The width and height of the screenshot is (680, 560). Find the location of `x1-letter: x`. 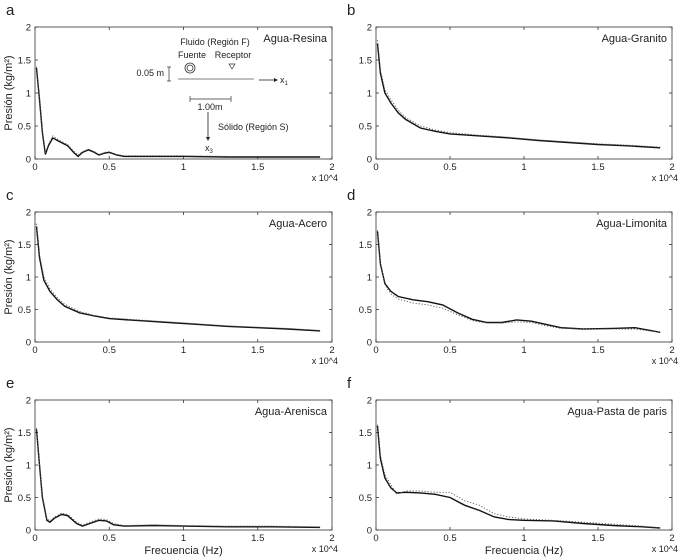

x1-letter: x is located at coordinates (282, 80).